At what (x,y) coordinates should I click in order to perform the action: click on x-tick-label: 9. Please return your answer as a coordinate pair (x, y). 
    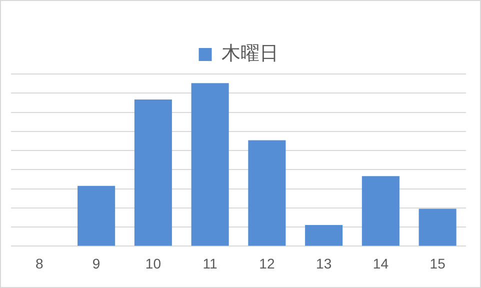
    Looking at the image, I should click on (96, 263).